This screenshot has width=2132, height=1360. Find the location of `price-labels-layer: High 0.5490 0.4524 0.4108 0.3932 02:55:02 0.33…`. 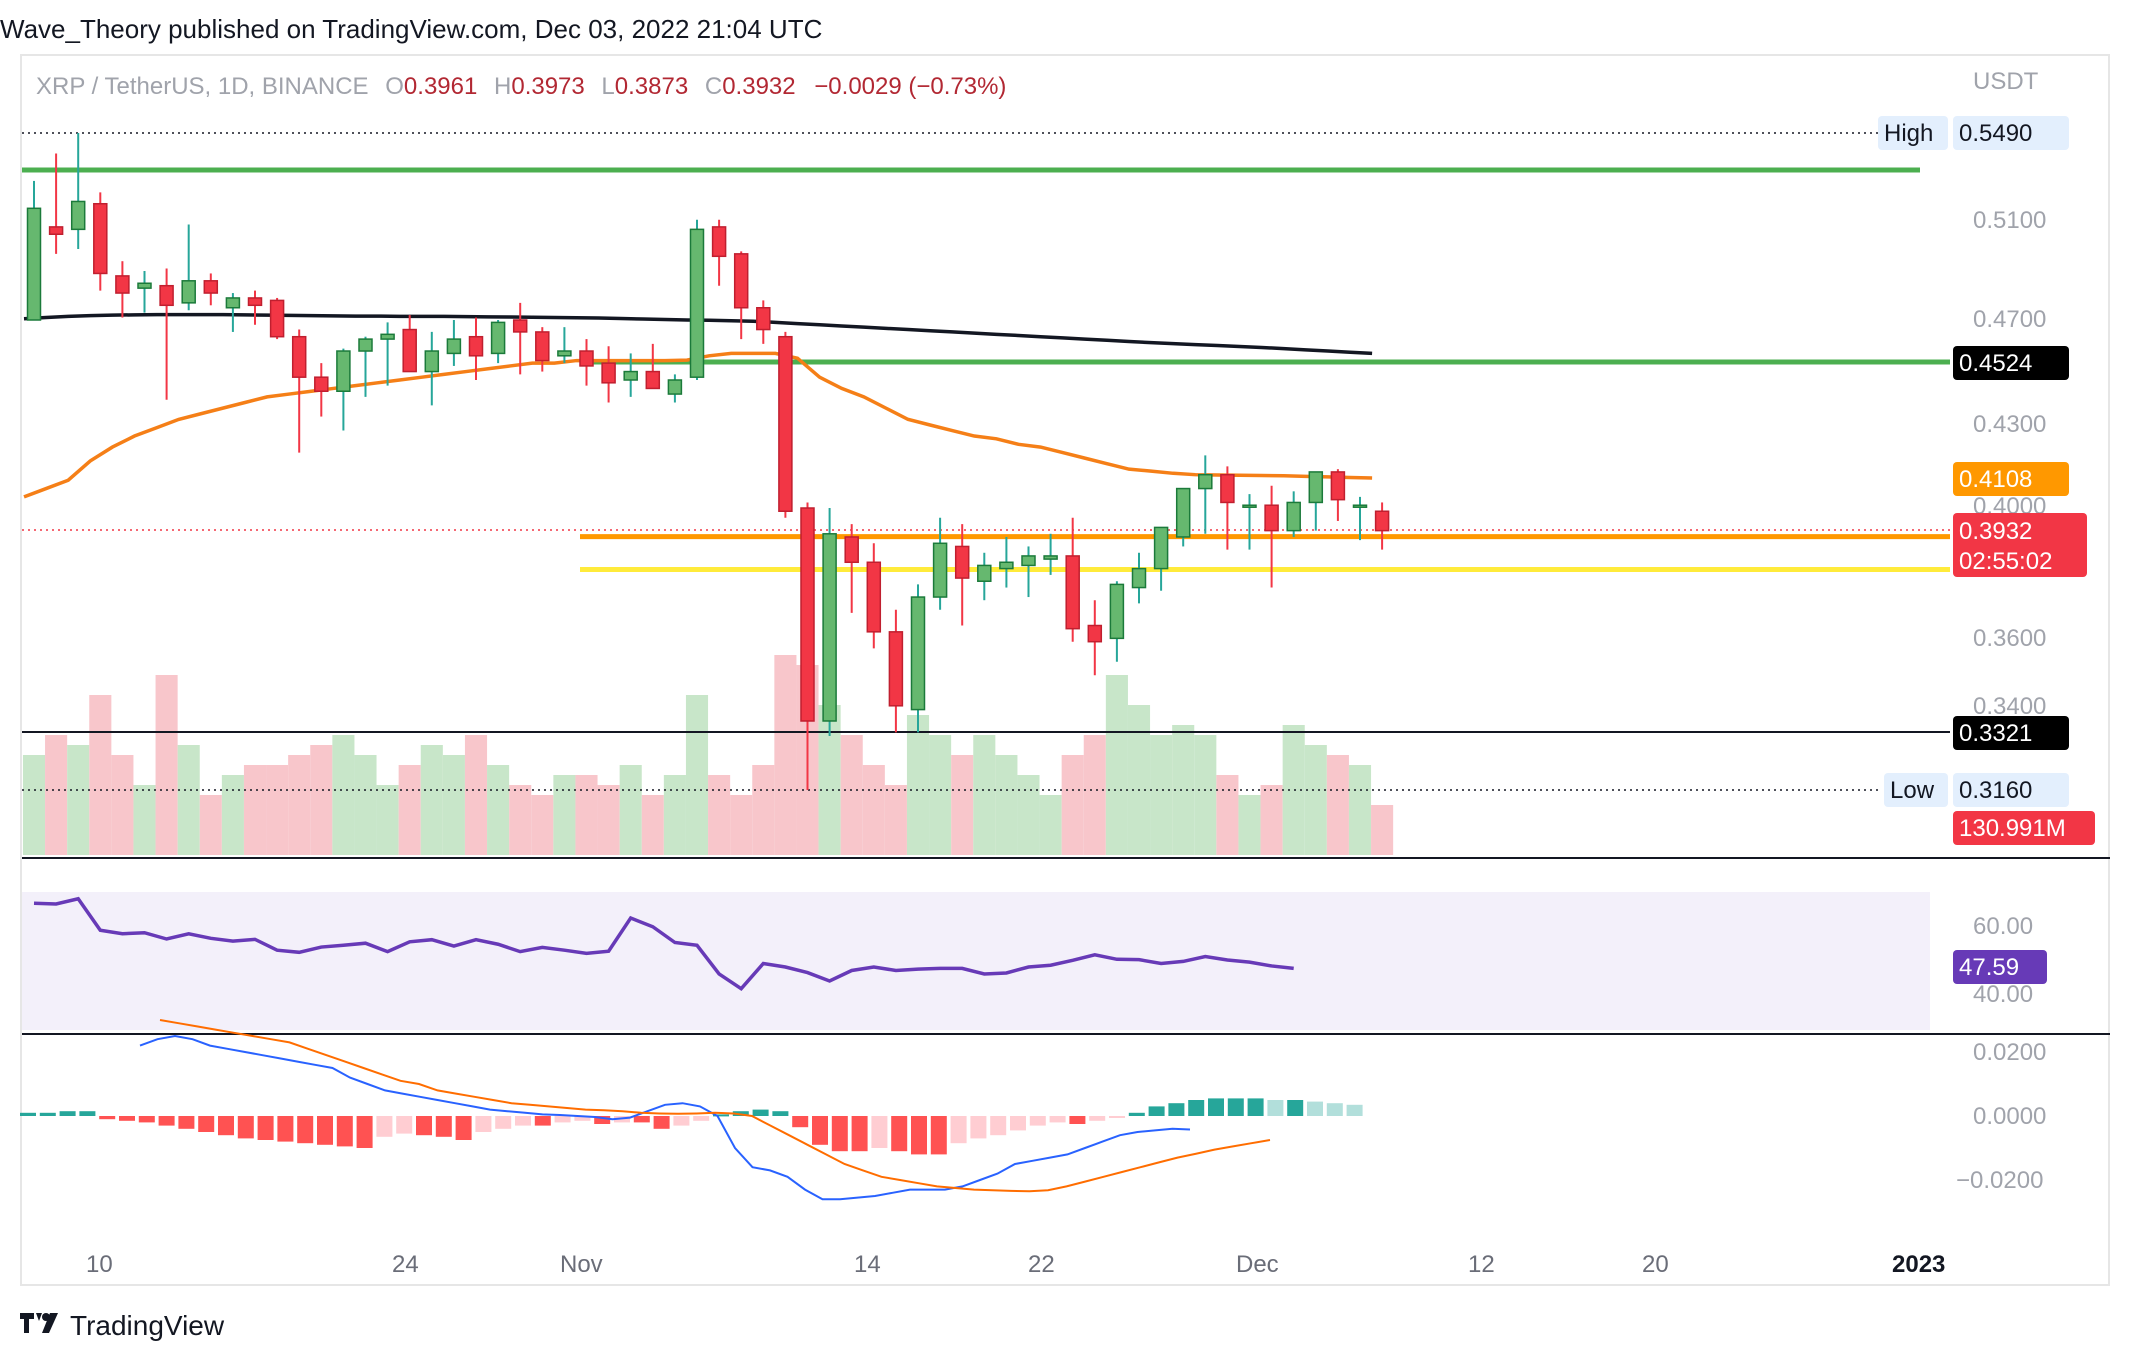

price-labels-layer: High 0.5490 0.4524 0.4108 0.3932 02:55:02 0.33… is located at coordinates (1986, 550).